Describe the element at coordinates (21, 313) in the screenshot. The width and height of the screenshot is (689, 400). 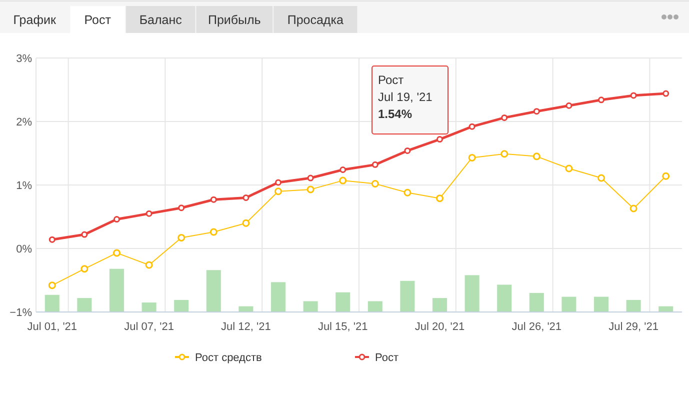
I see `y-tick-label: −1%` at that location.